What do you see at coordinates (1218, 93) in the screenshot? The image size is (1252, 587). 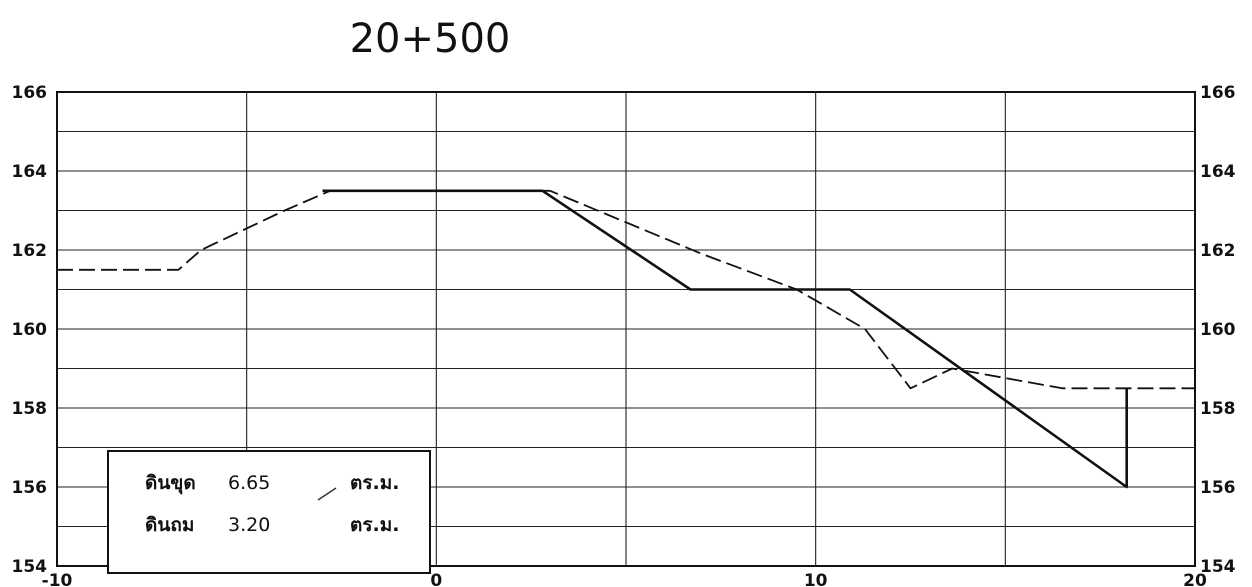 I see `y-tick-label-right: 166` at bounding box center [1218, 93].